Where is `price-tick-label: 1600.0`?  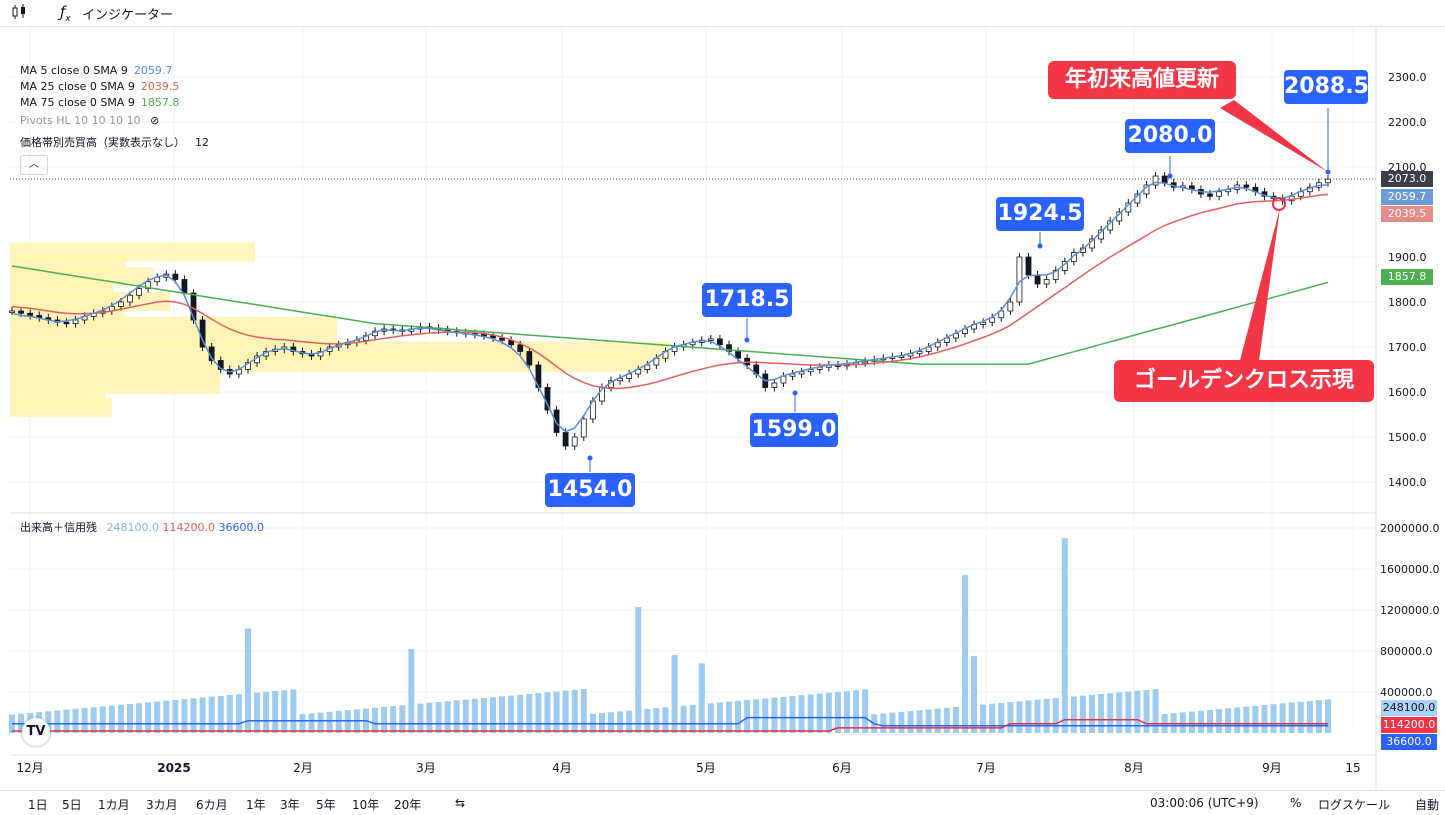 price-tick-label: 1600.0 is located at coordinates (1407, 392).